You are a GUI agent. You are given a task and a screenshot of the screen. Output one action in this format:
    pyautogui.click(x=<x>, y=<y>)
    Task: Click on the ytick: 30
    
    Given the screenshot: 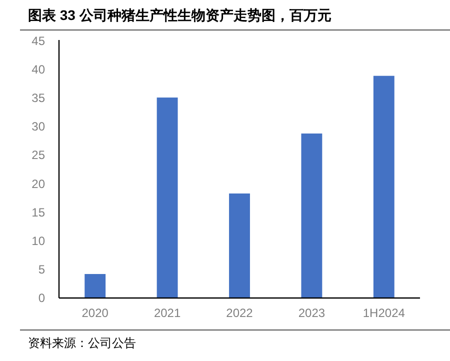 What is the action you would take?
    pyautogui.click(x=38, y=127)
    